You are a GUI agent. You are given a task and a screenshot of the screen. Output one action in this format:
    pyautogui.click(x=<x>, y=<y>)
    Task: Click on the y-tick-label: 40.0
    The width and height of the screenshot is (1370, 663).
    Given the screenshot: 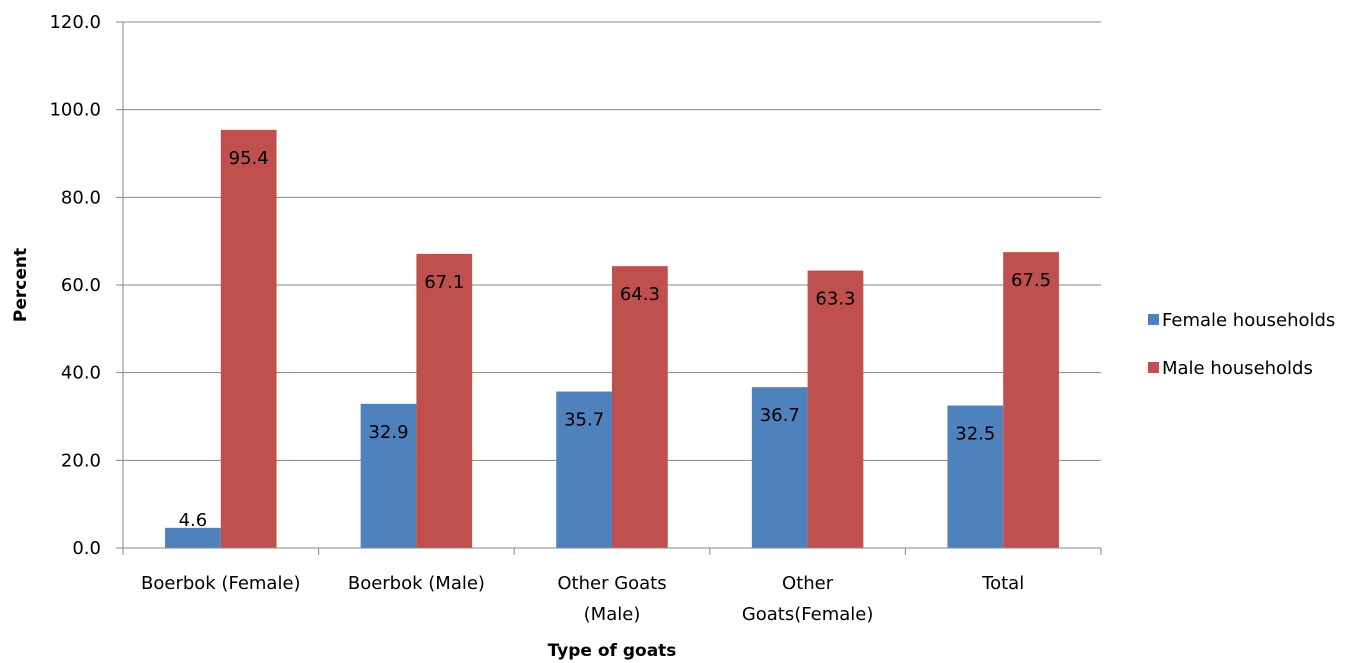 What is the action you would take?
    pyautogui.click(x=81, y=373)
    